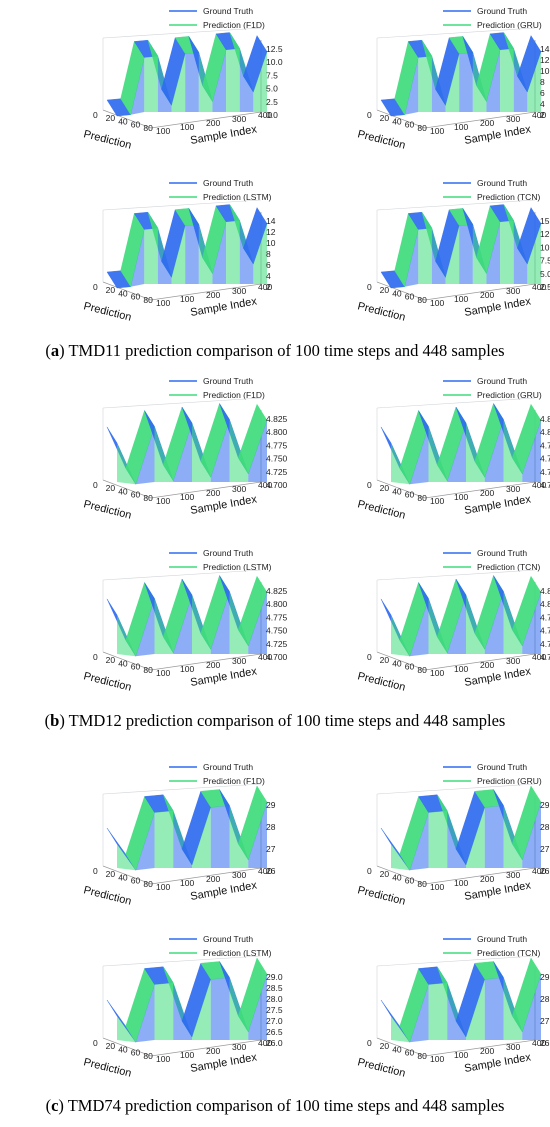 The width and height of the screenshot is (550, 1127). What do you see at coordinates (502, 183) in the screenshot?
I see `legend-truth-label: Ground Truth` at bounding box center [502, 183].